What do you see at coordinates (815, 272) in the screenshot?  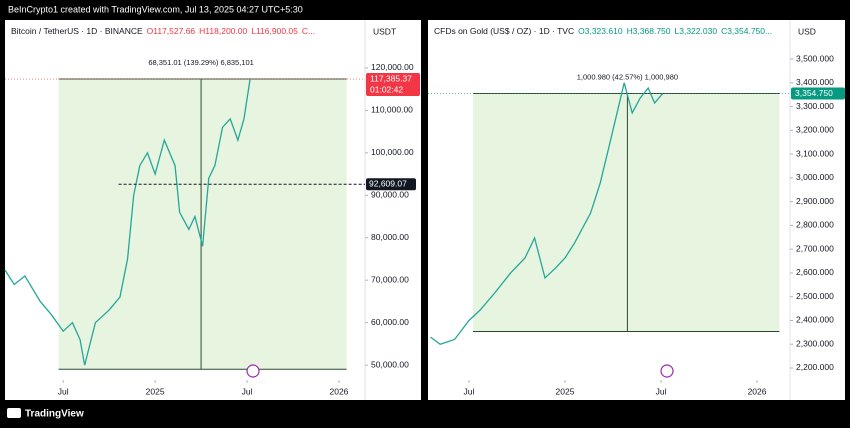 I see `y-tick-label: 2,600.000` at bounding box center [815, 272].